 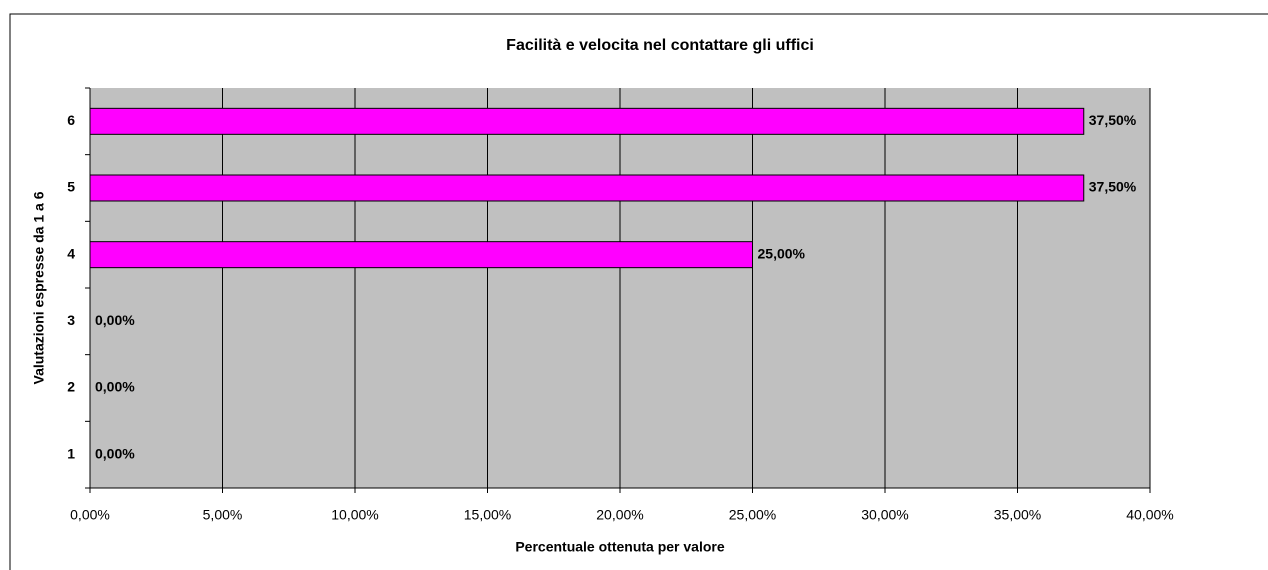 I want to click on x-tick-label: 25,00%, so click(x=752, y=515).